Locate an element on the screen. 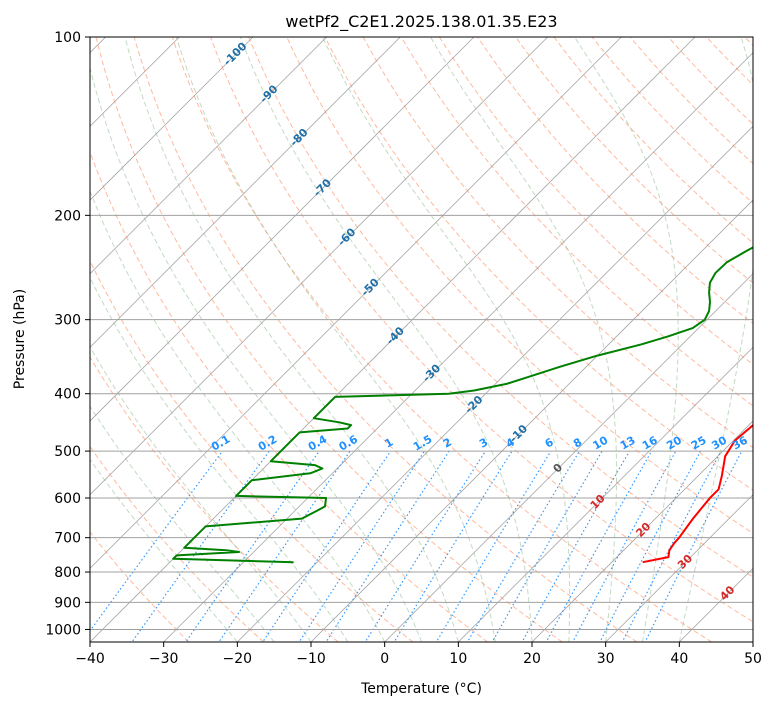 The height and width of the screenshot is (708, 775). x-tick-label: −20 is located at coordinates (238, 659).